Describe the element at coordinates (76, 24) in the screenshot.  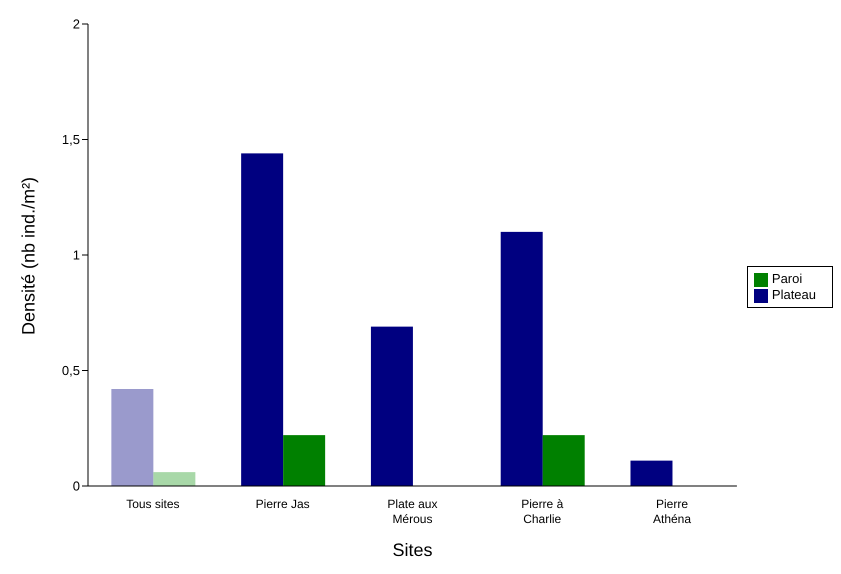
I see `y-tick-label: 2` at that location.